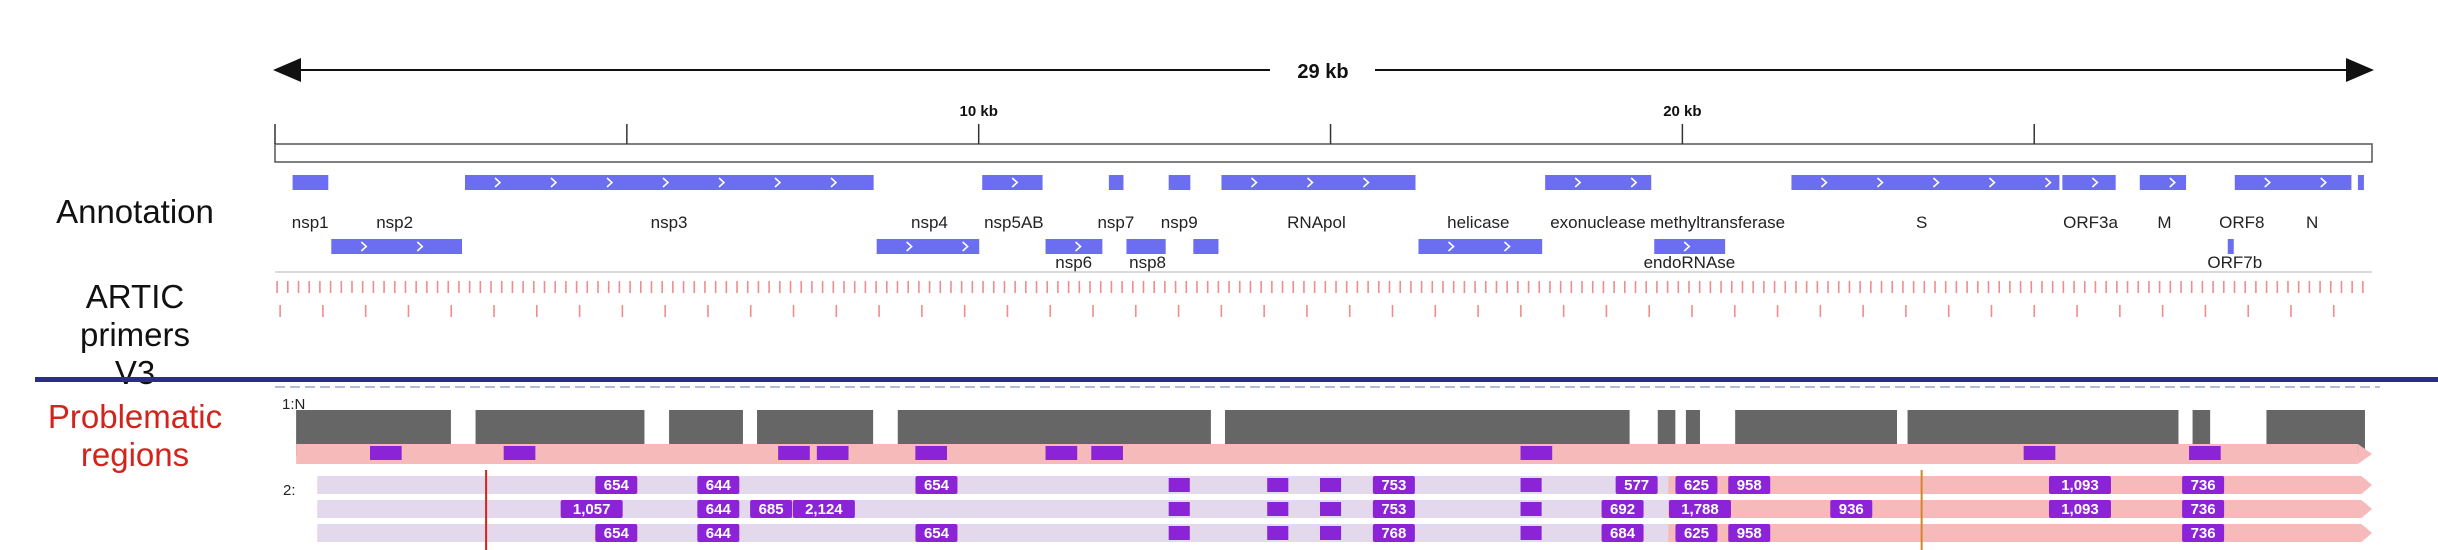  I want to click on badge-label: 577, so click(1636, 485).